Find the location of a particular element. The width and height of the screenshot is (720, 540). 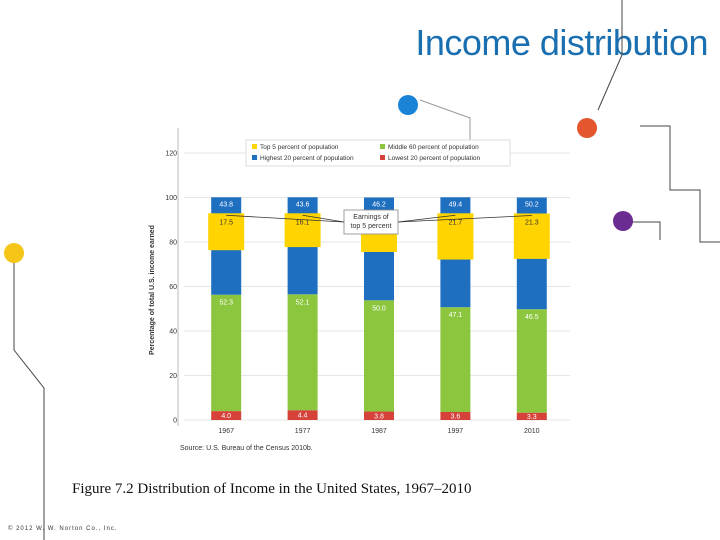

x-tick-label: 1977 is located at coordinates (303, 431).